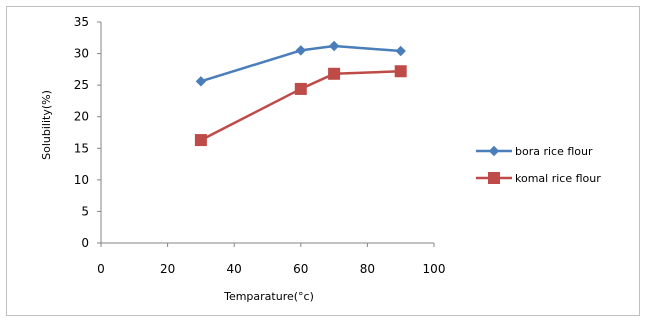 The width and height of the screenshot is (646, 322). I want to click on legend-label-1: komal rice flour, so click(558, 178).